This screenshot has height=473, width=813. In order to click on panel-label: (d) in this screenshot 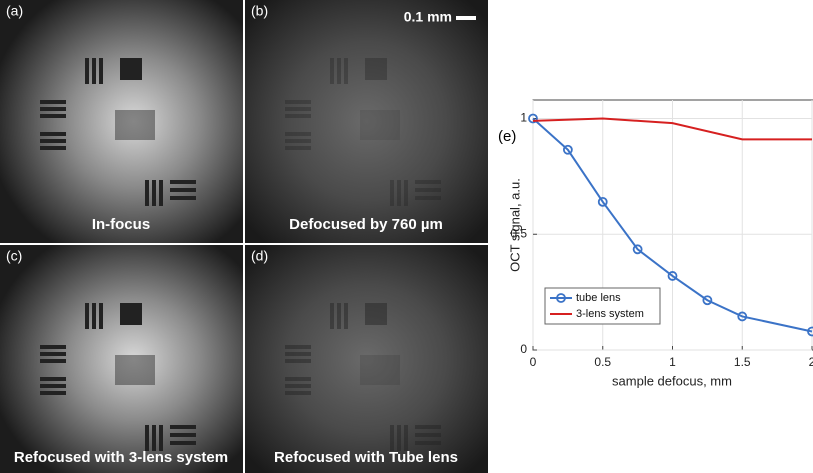, I will do `click(259, 256)`.